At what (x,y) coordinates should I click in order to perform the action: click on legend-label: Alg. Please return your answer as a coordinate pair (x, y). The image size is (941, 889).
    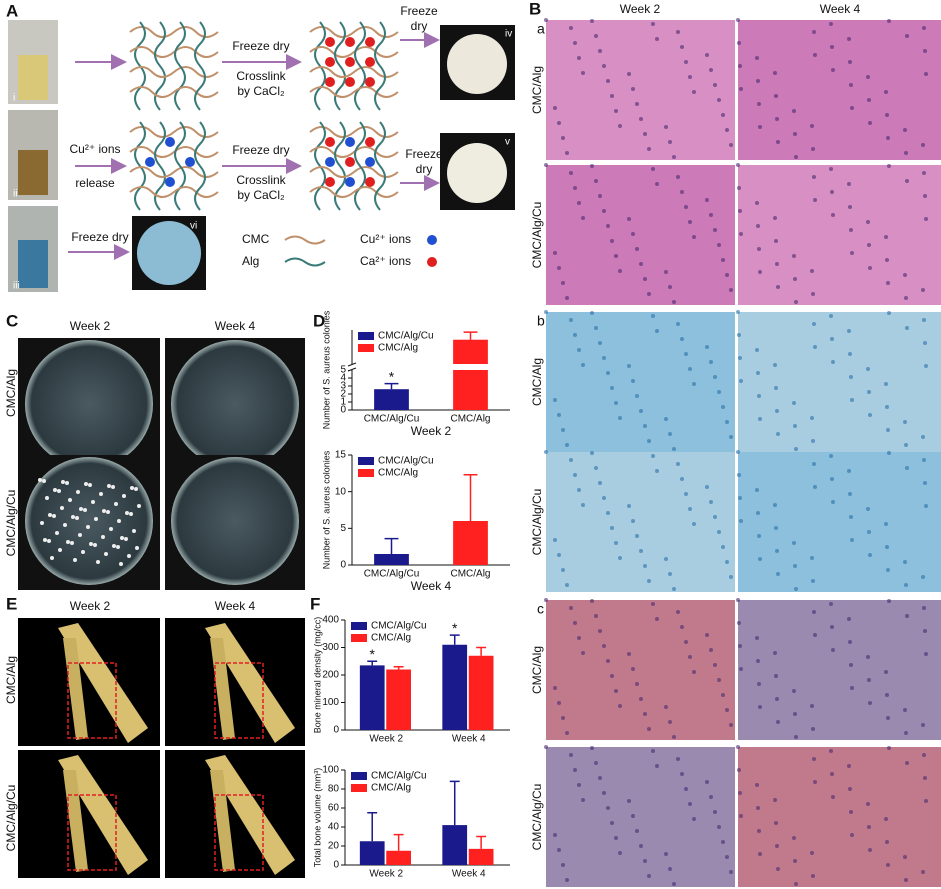
    Looking at the image, I should click on (250, 261).